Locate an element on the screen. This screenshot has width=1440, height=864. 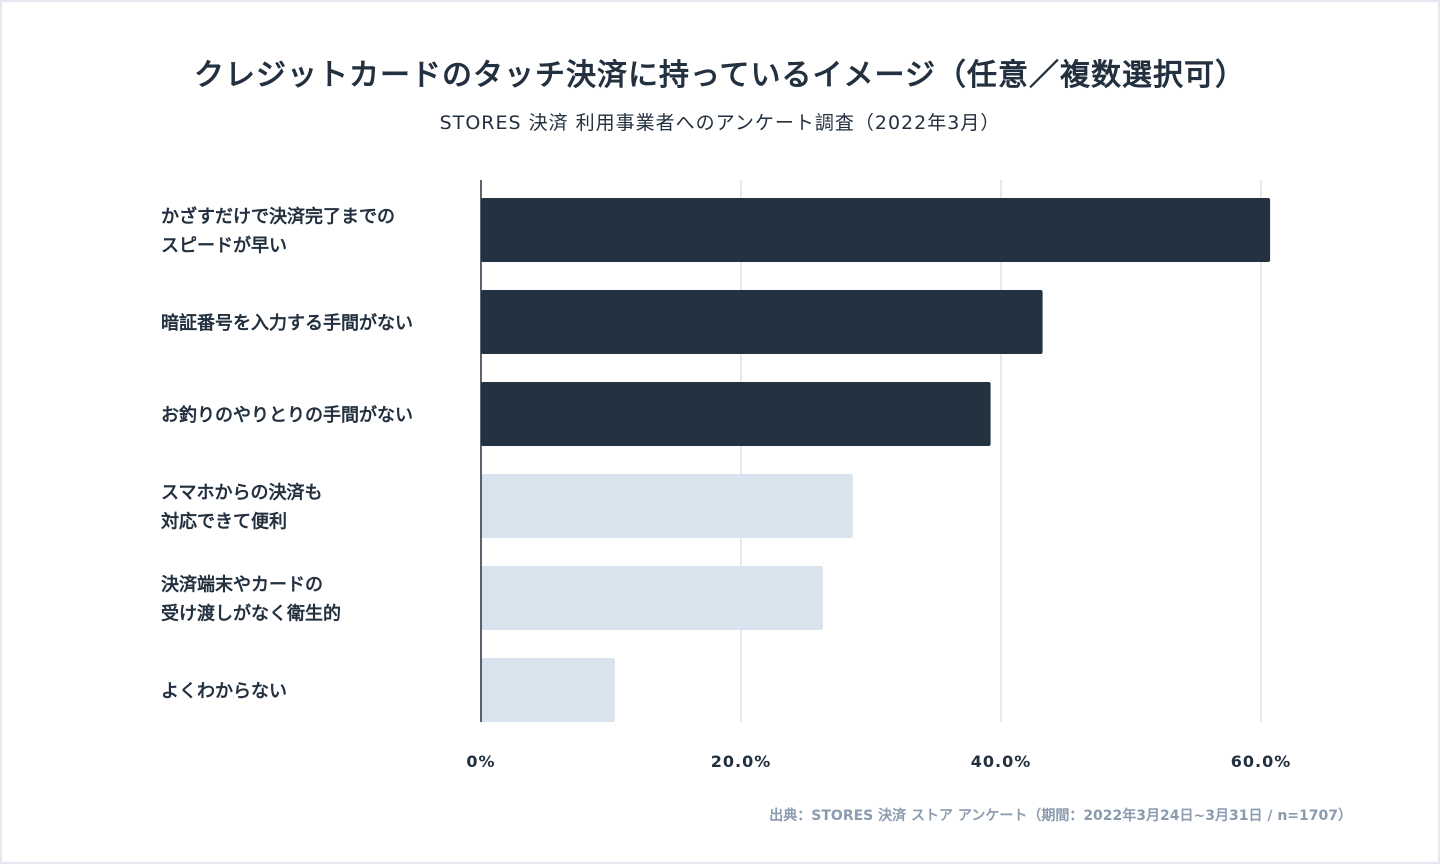
category-label-4-1: 受け渡しがなく衛生的 is located at coordinates (251, 614).